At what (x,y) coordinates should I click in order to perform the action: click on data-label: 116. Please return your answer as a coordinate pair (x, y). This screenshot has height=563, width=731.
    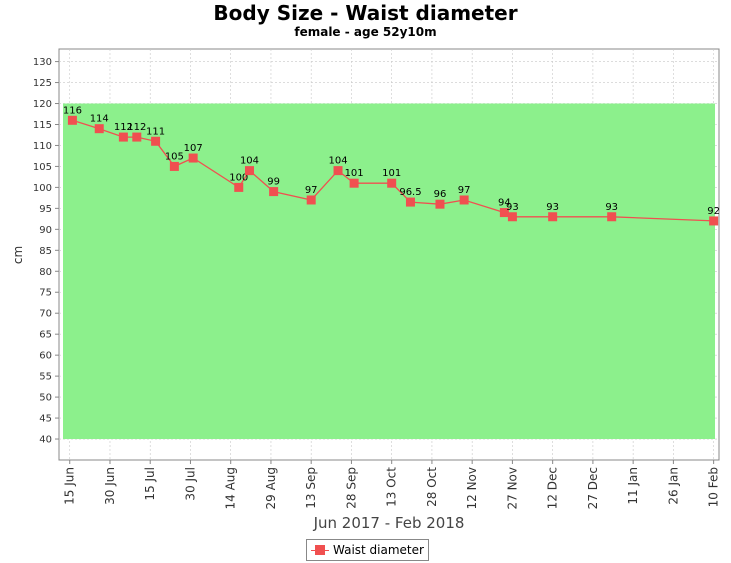
    Looking at the image, I should click on (72, 110).